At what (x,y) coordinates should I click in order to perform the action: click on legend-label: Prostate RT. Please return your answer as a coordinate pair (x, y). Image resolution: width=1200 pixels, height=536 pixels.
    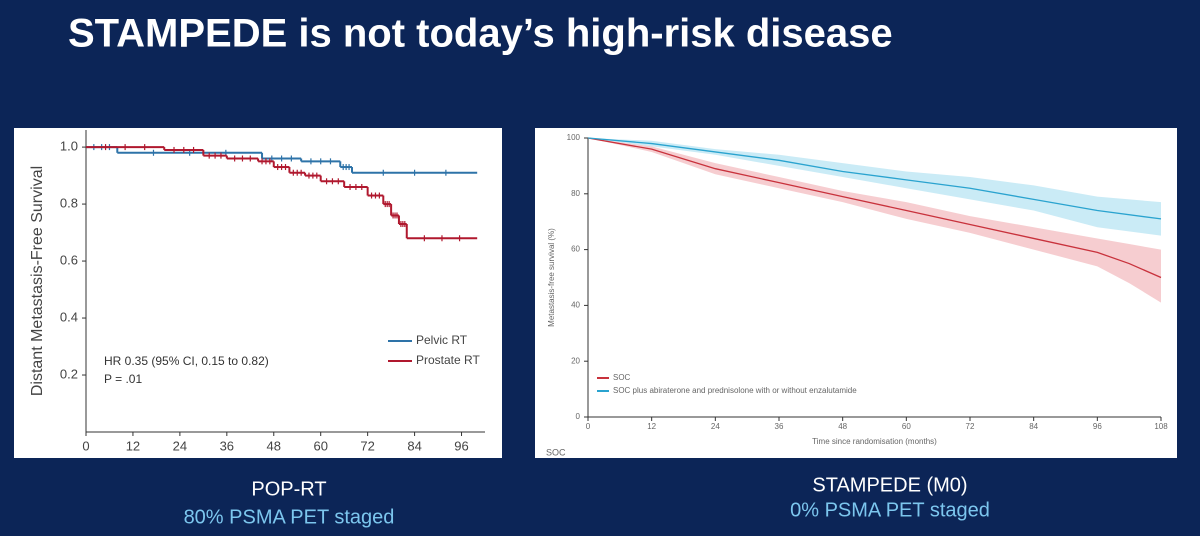
    Looking at the image, I should click on (448, 360).